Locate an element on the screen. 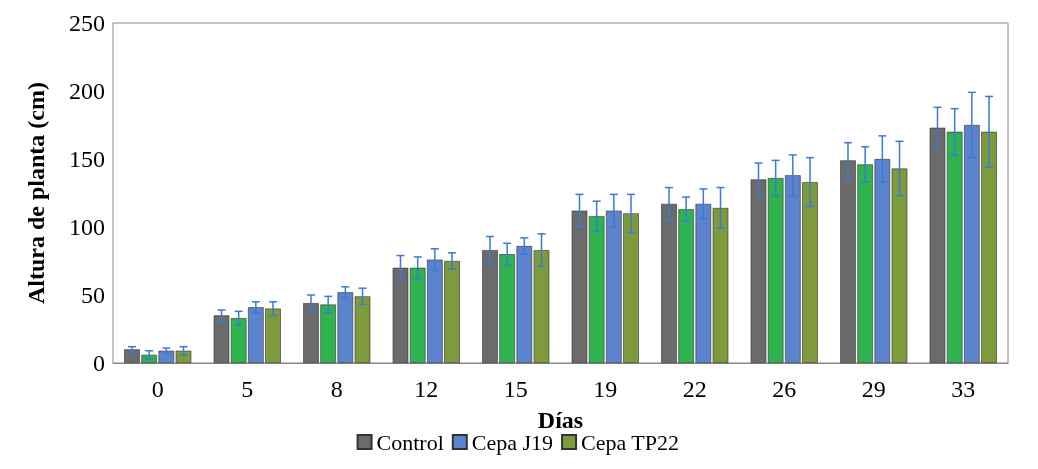  legend-label: Control is located at coordinates (410, 442).